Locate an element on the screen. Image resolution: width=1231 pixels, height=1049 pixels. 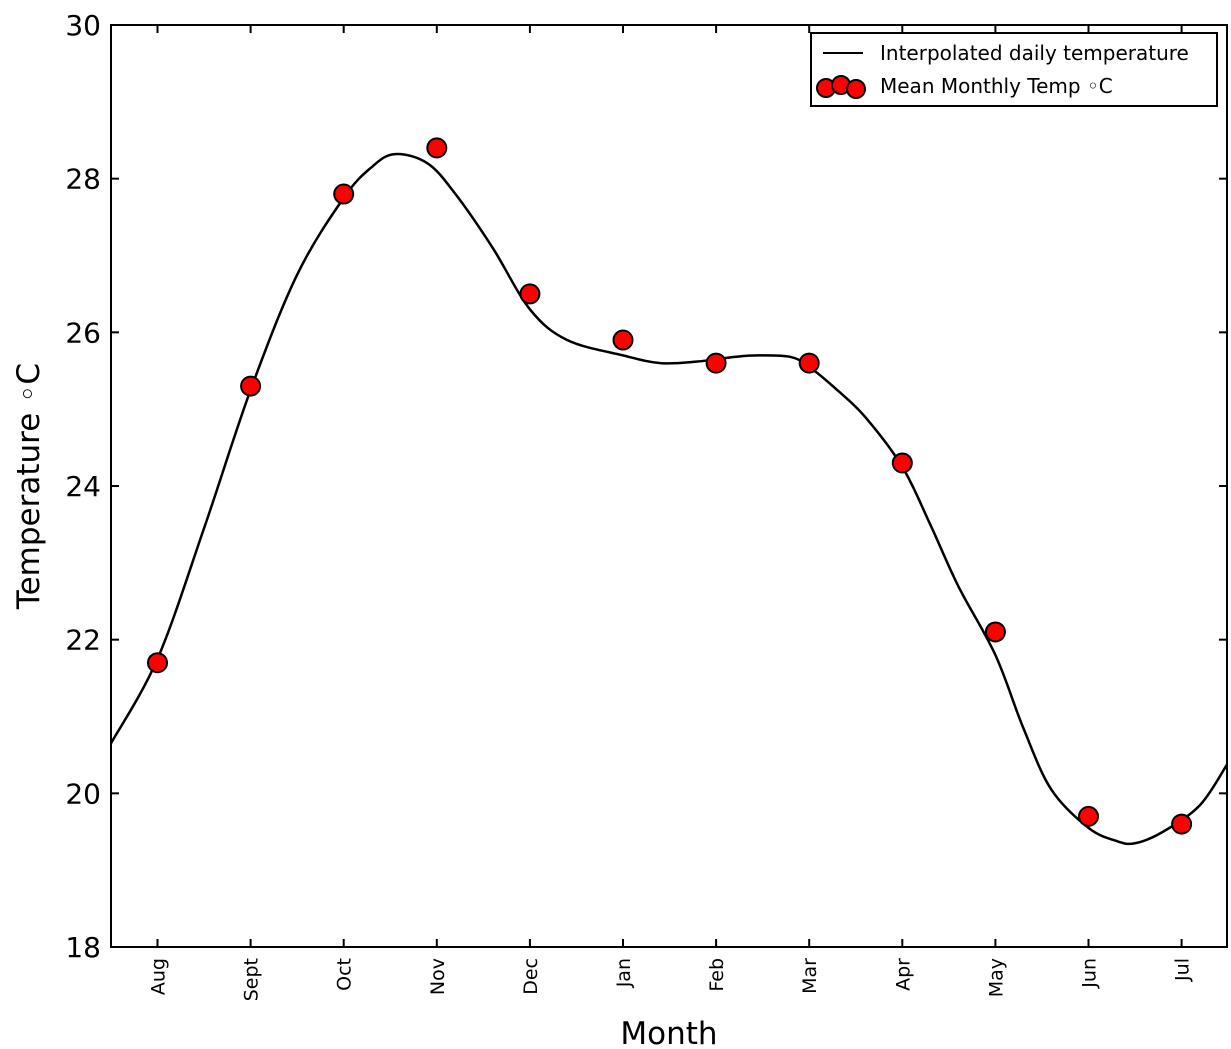
x-axis-label: Month is located at coordinates (668, 1032).